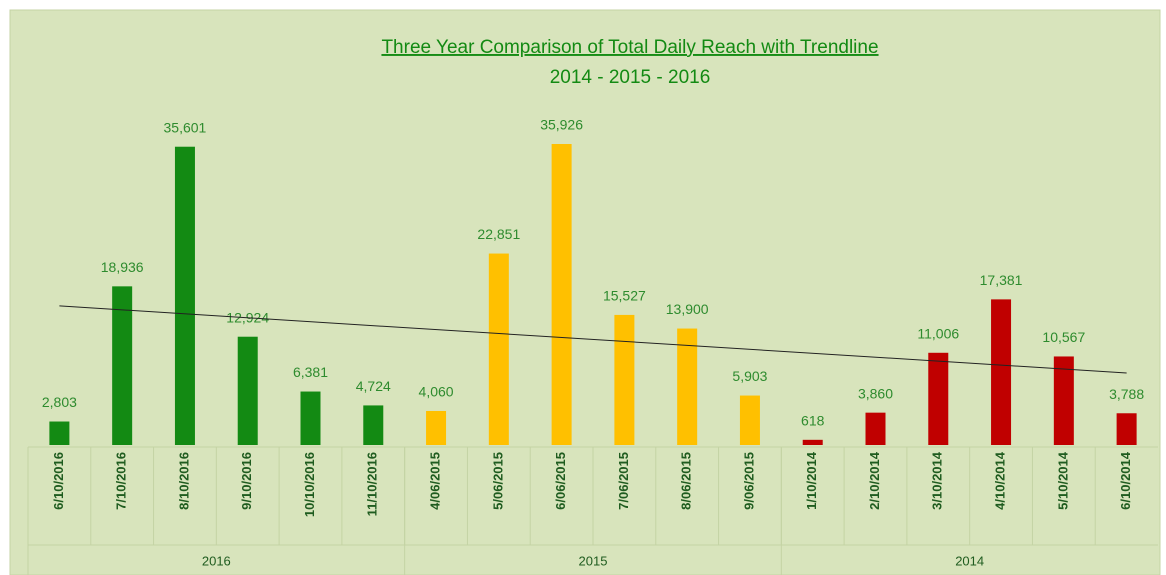  What do you see at coordinates (185, 127) in the screenshot?
I see `data-label: 35,601` at bounding box center [185, 127].